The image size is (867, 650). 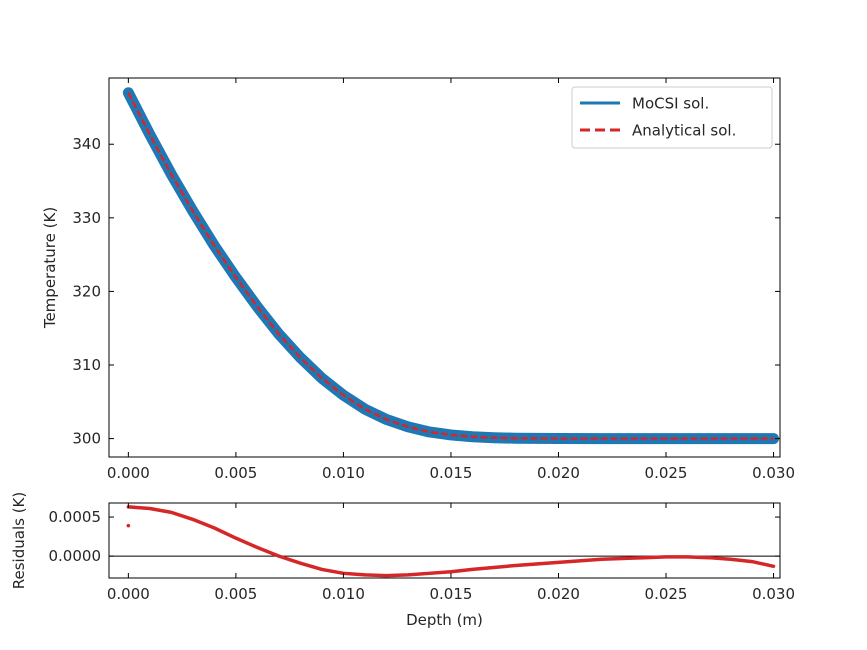 What do you see at coordinates (75, 556) in the screenshot?
I see `y-tick-label: 0.0000` at bounding box center [75, 556].